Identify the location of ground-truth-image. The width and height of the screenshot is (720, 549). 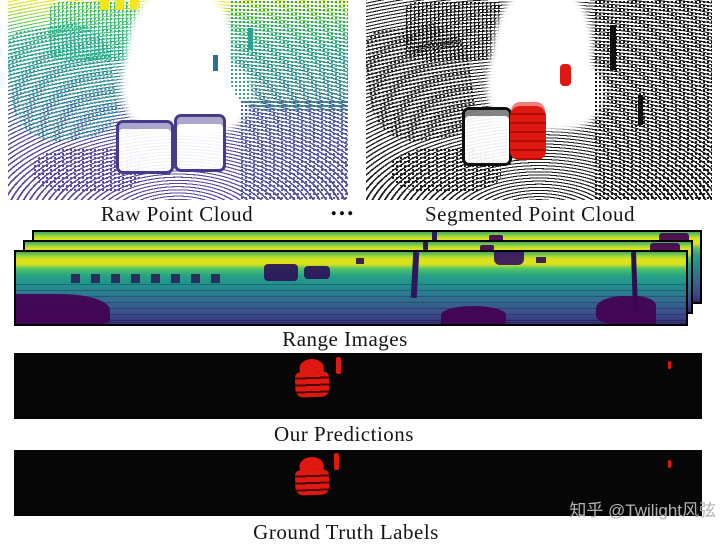
(358, 483).